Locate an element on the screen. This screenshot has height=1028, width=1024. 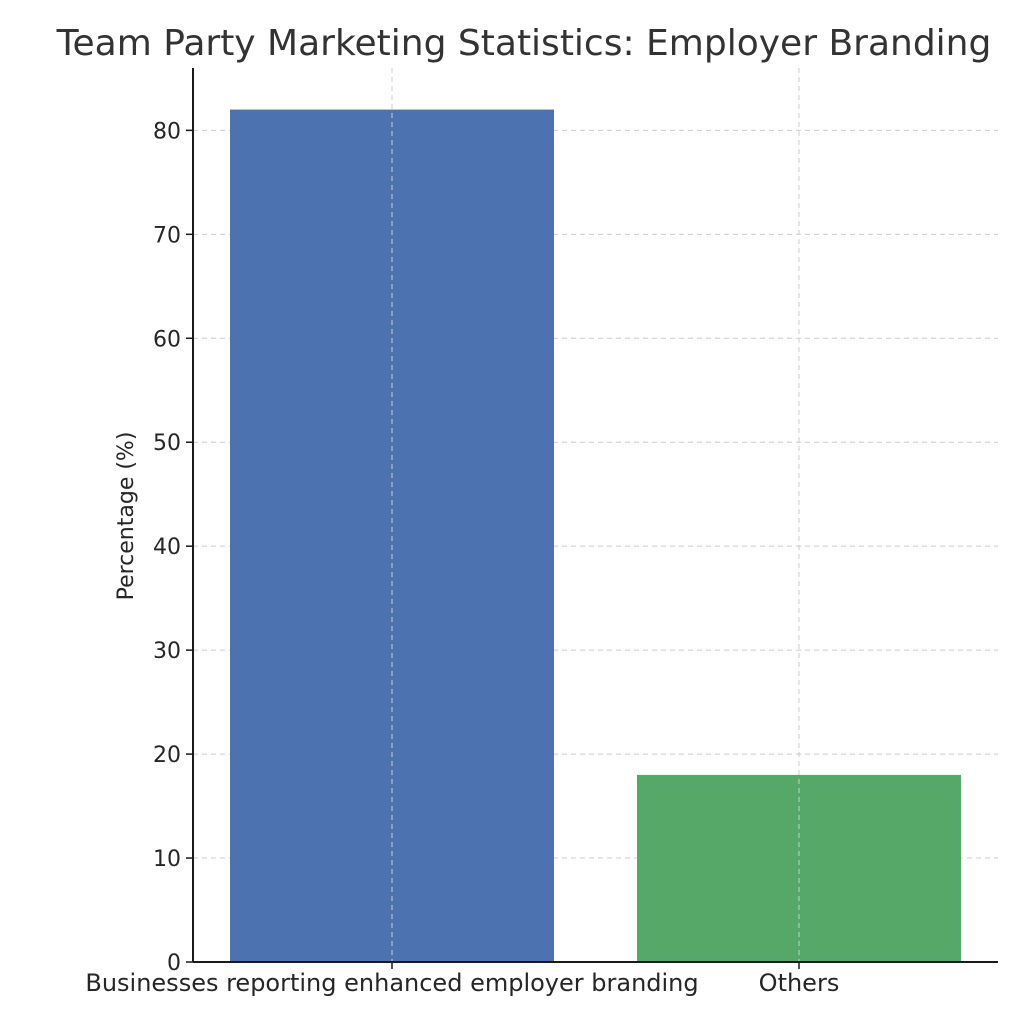
y-tick-label: 80 is located at coordinates (167, 131).